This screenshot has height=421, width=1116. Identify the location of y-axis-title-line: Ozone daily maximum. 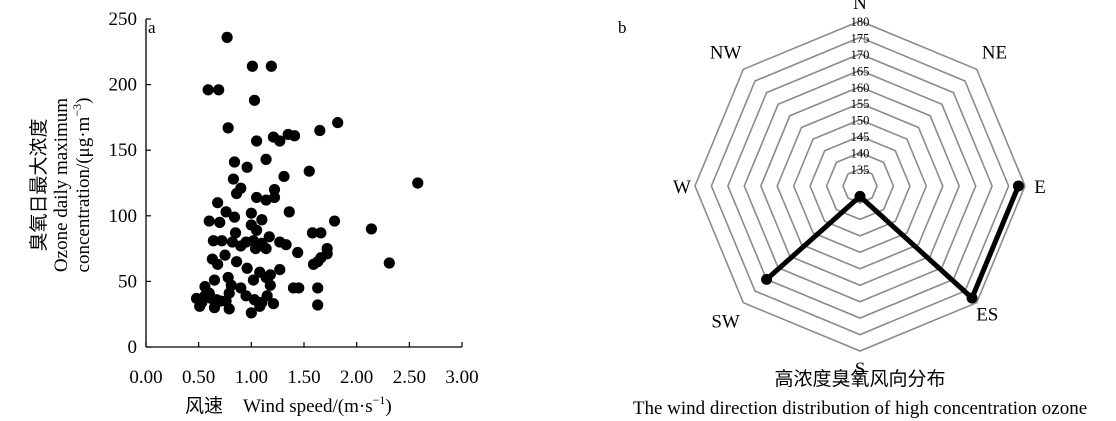
(61, 185).